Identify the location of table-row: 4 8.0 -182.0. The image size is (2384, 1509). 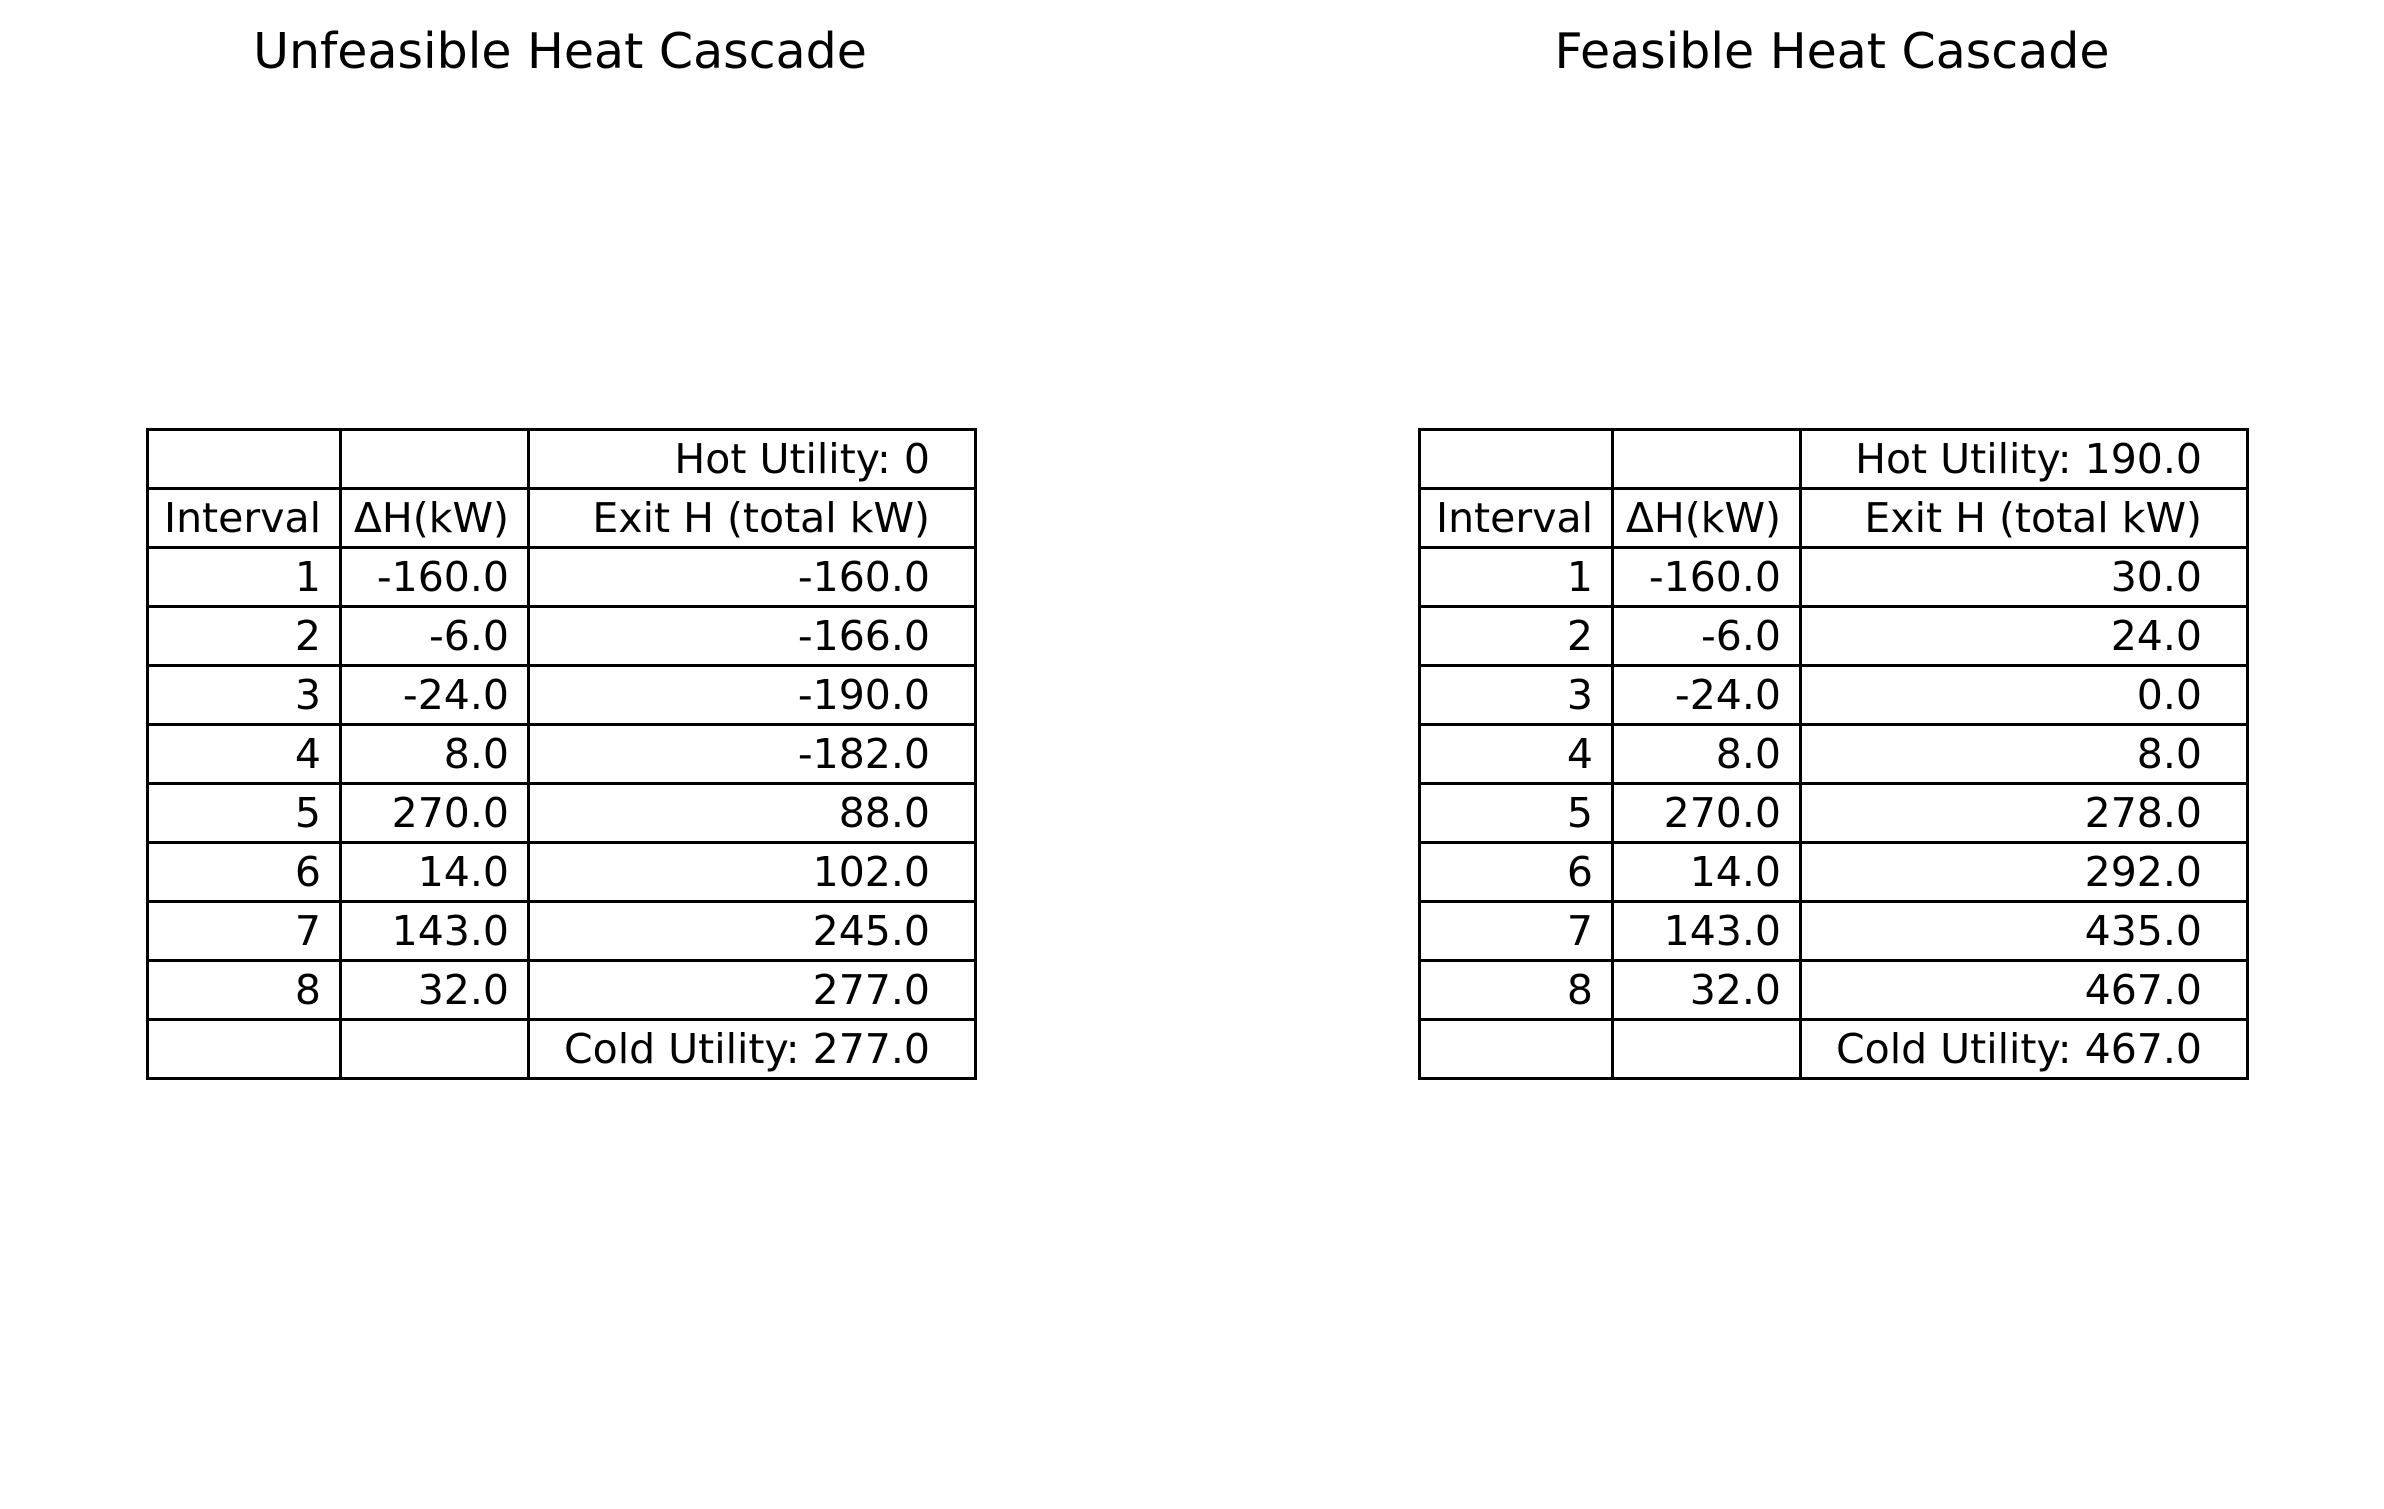
(561, 754).